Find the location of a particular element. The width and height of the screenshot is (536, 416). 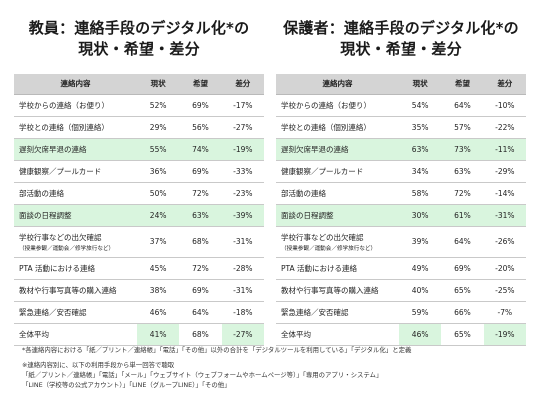

guardian-header-row: 連絡内容 現状 希望 差分 is located at coordinates (401, 84).